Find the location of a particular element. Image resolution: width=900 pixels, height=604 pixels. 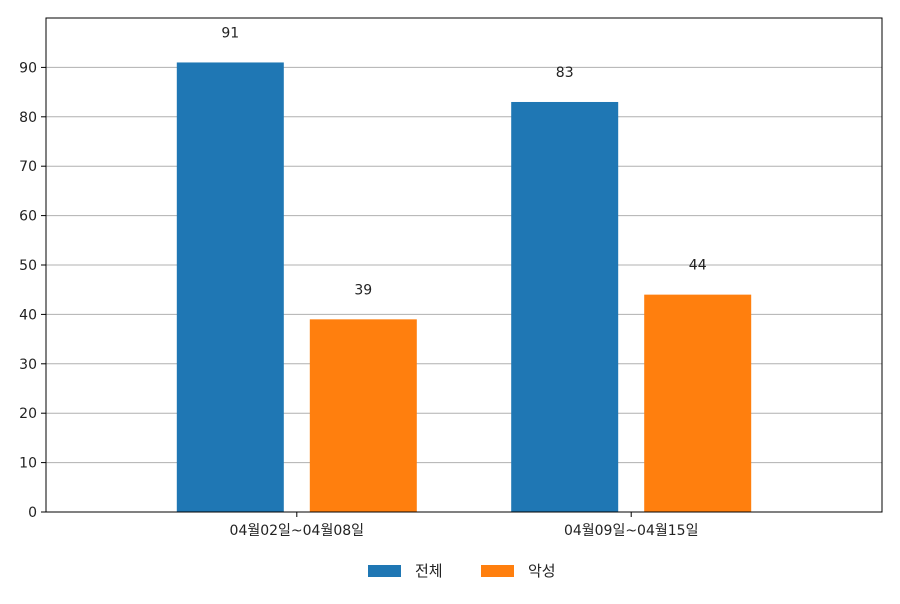

y-tick-label: 40 is located at coordinates (28, 315).